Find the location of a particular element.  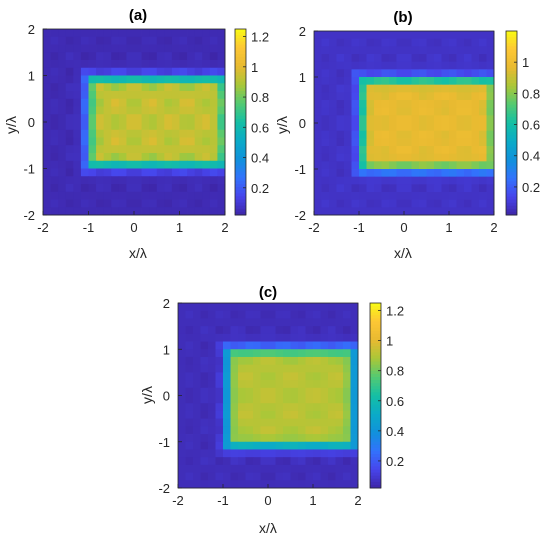

colorbar-tick-label: 0.8 is located at coordinates (260, 97).